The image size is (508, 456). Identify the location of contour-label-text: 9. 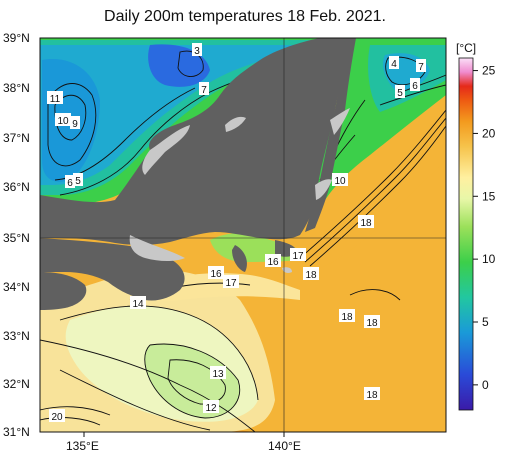
(75, 124).